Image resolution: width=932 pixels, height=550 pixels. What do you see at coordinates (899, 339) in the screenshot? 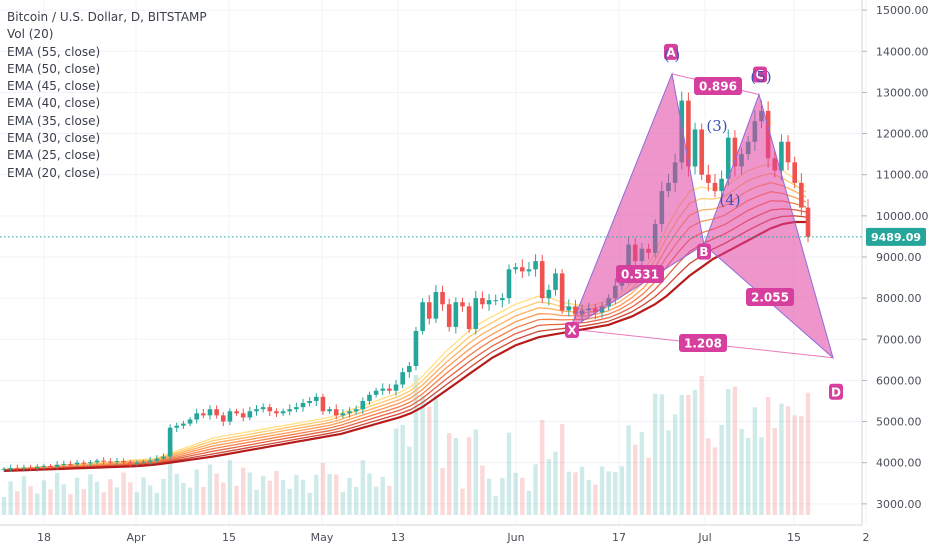
I see `price-tick-label: 7000.00` at bounding box center [899, 339].